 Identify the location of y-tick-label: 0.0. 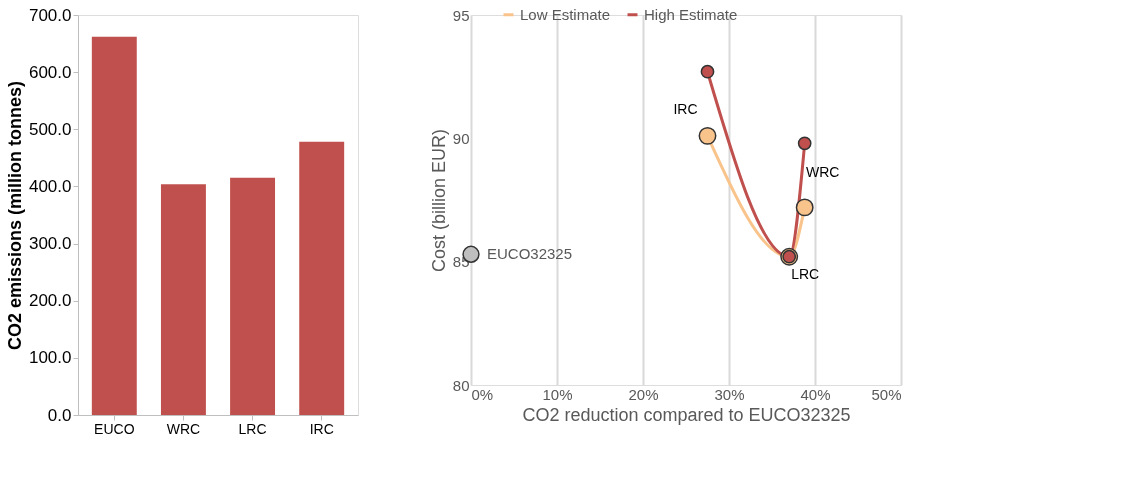
(59, 415).